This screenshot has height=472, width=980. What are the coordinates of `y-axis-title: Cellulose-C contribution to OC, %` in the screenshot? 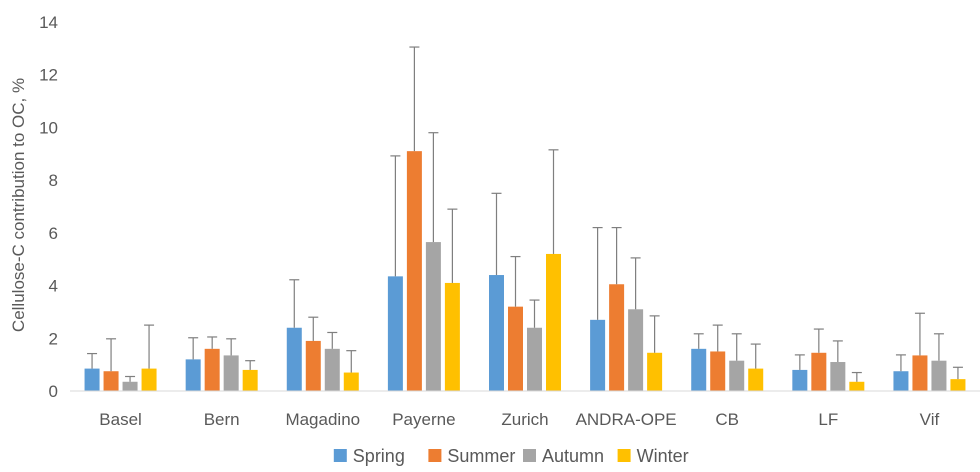 It's located at (18, 205).